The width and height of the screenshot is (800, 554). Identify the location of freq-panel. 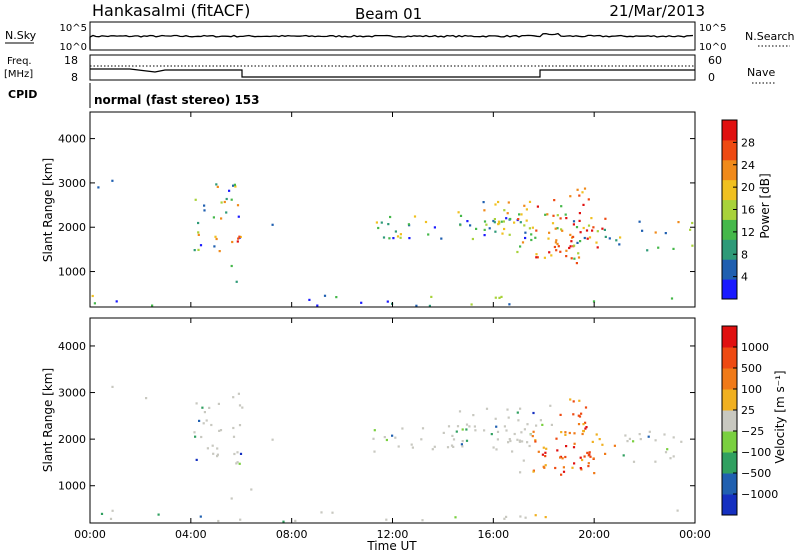
(392, 67).